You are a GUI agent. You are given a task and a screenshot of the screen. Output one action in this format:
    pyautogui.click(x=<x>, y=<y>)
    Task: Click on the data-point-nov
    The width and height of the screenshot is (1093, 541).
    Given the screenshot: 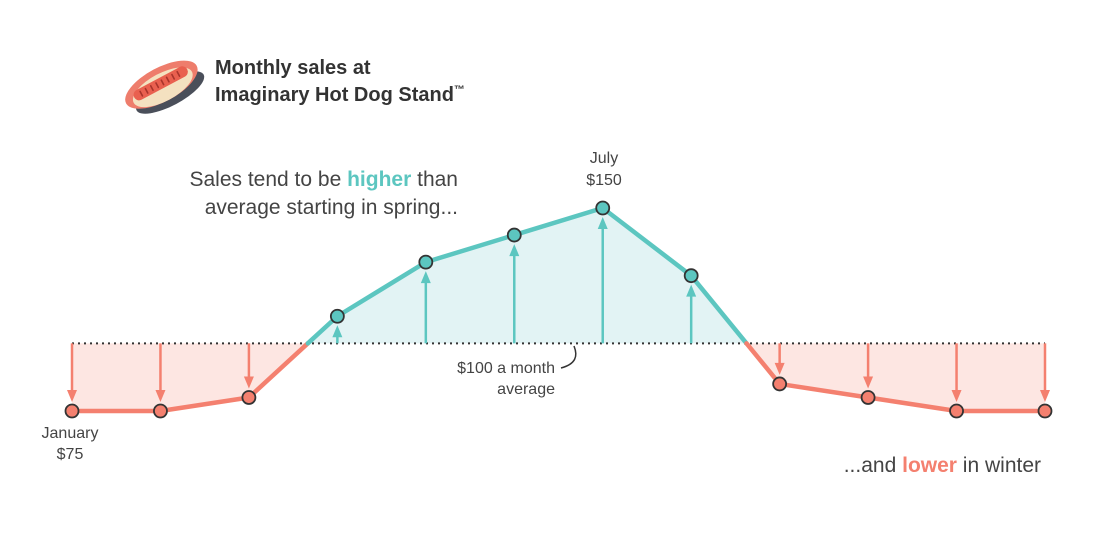 What is the action you would take?
    pyautogui.click(x=956, y=411)
    